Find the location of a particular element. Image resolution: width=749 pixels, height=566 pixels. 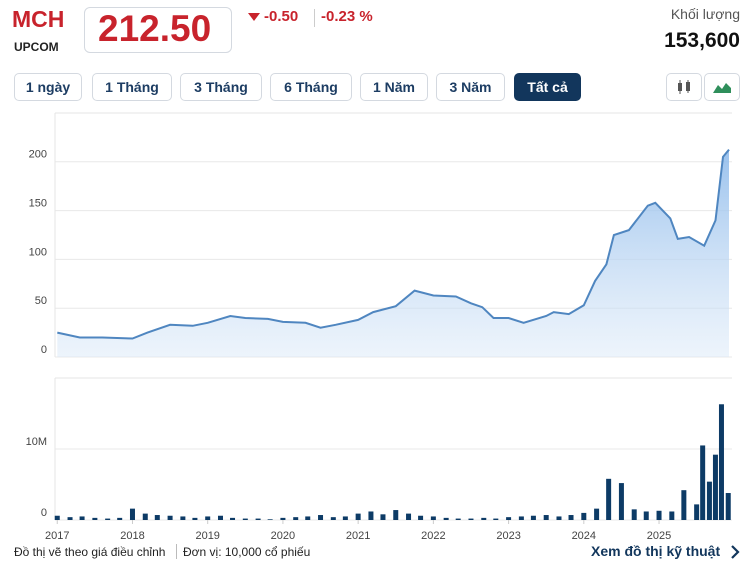

x-tick-label: 2021 is located at coordinates (358, 536).